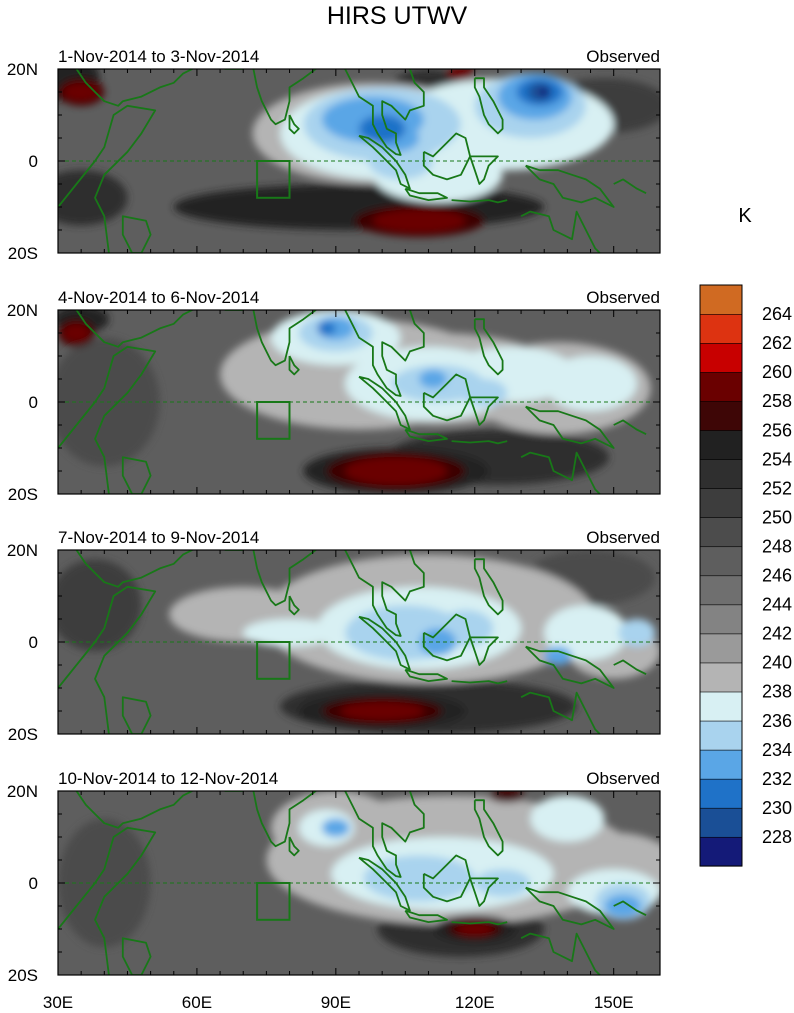 The width and height of the screenshot is (794, 1013). I want to click on panel-date-range: 4-Nov-2014 to 6-Nov-2014, so click(158, 297).